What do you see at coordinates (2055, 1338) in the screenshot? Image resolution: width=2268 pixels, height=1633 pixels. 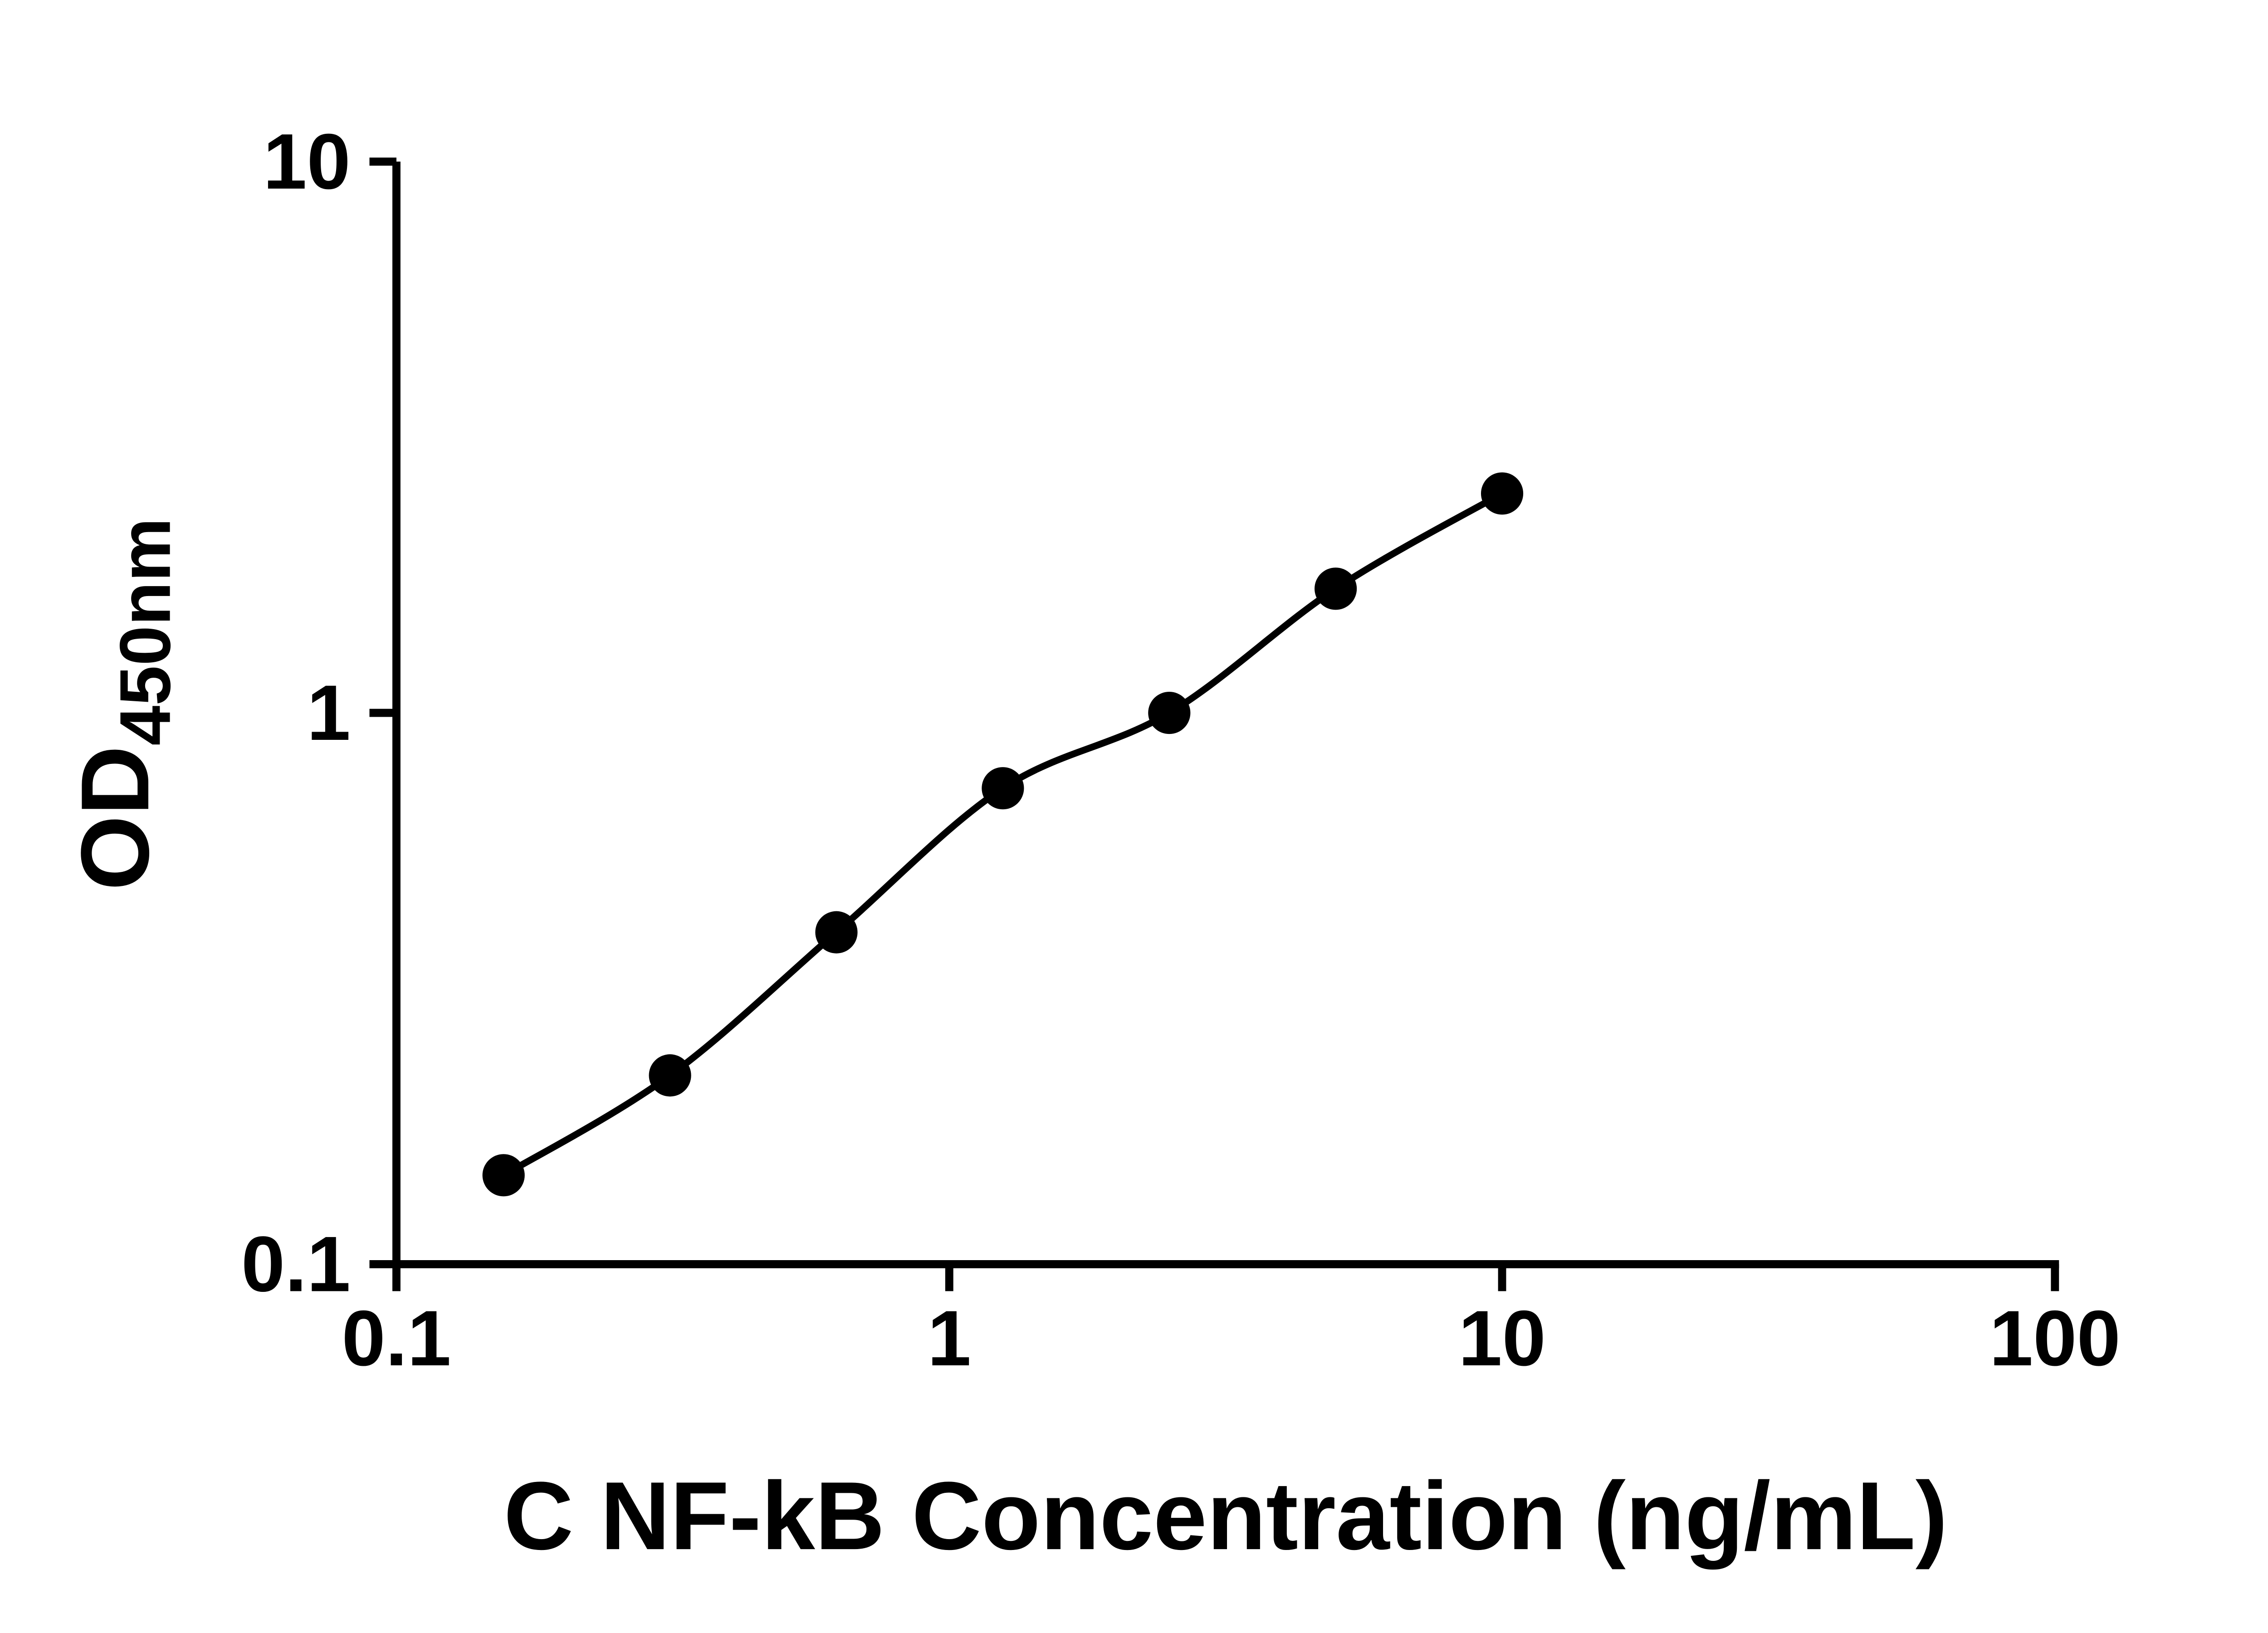 I see `x-tick-label: 100` at bounding box center [2055, 1338].